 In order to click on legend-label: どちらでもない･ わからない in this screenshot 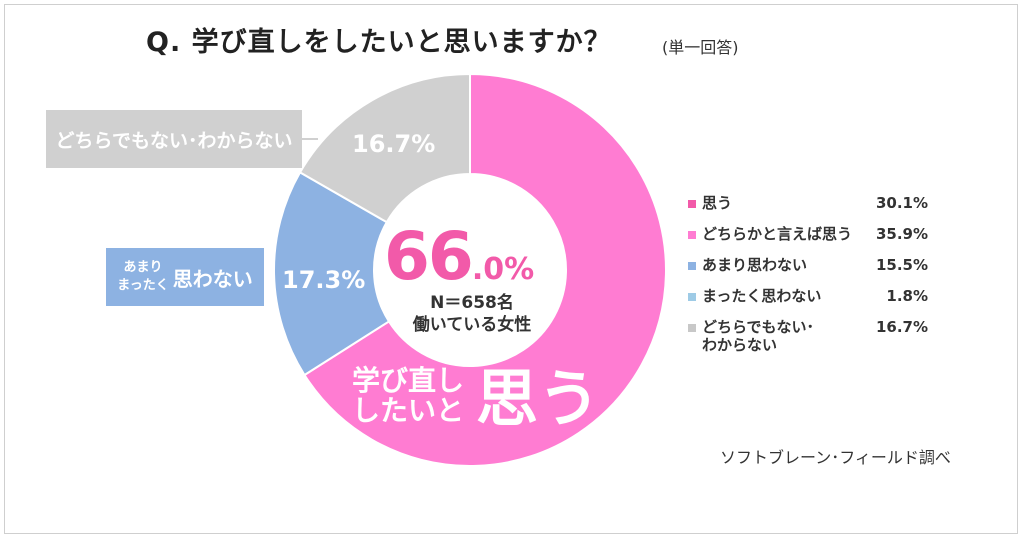, I will do `click(758, 336)`.